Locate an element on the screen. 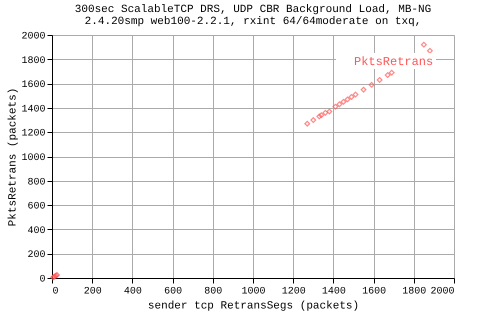 This screenshot has width=480, height=320. y-tick-label: 800 is located at coordinates (36, 182).